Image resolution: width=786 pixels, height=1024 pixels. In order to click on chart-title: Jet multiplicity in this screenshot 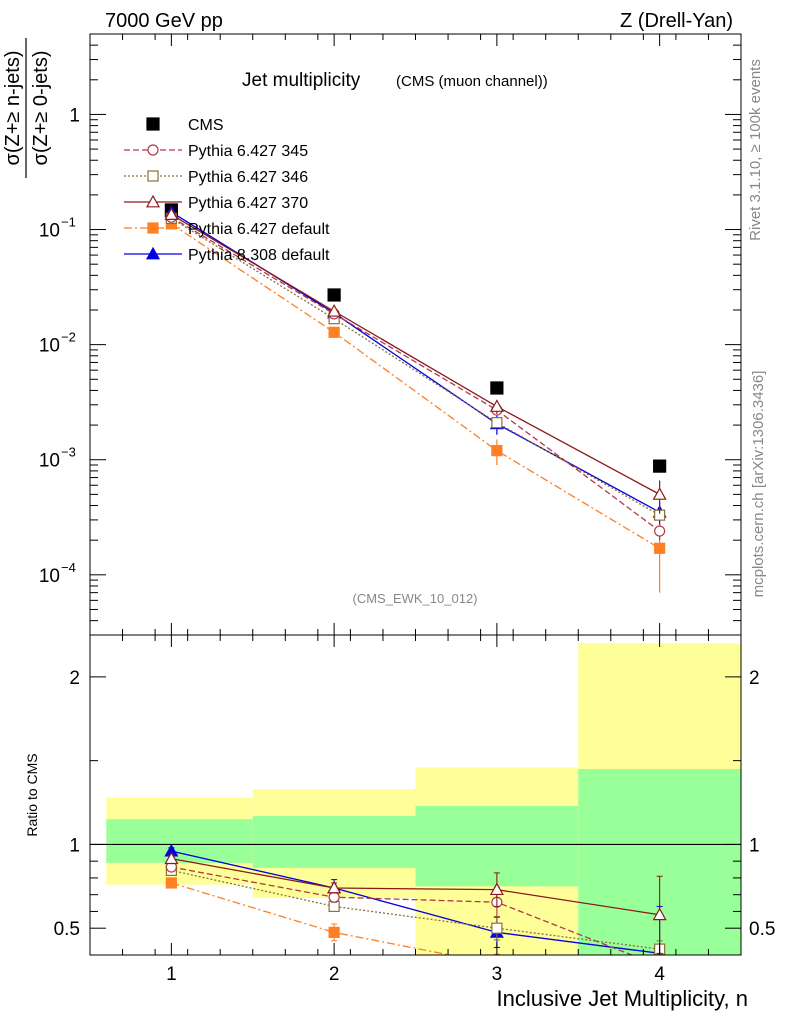, I will do `click(301, 80)`.